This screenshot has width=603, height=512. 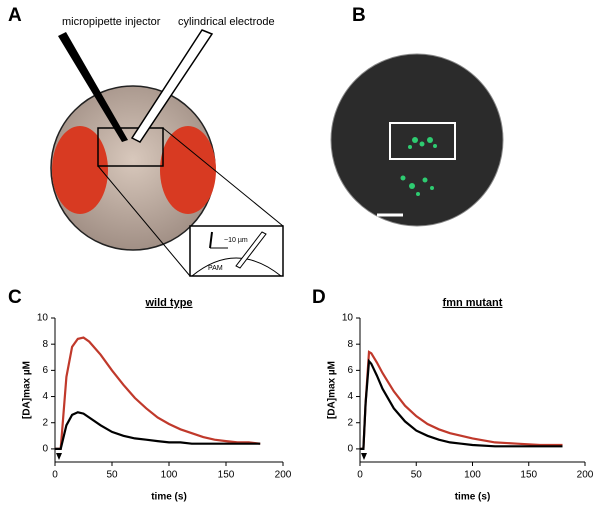 What do you see at coordinates (319, 297) in the screenshot?
I see `panel-label: D` at bounding box center [319, 297].